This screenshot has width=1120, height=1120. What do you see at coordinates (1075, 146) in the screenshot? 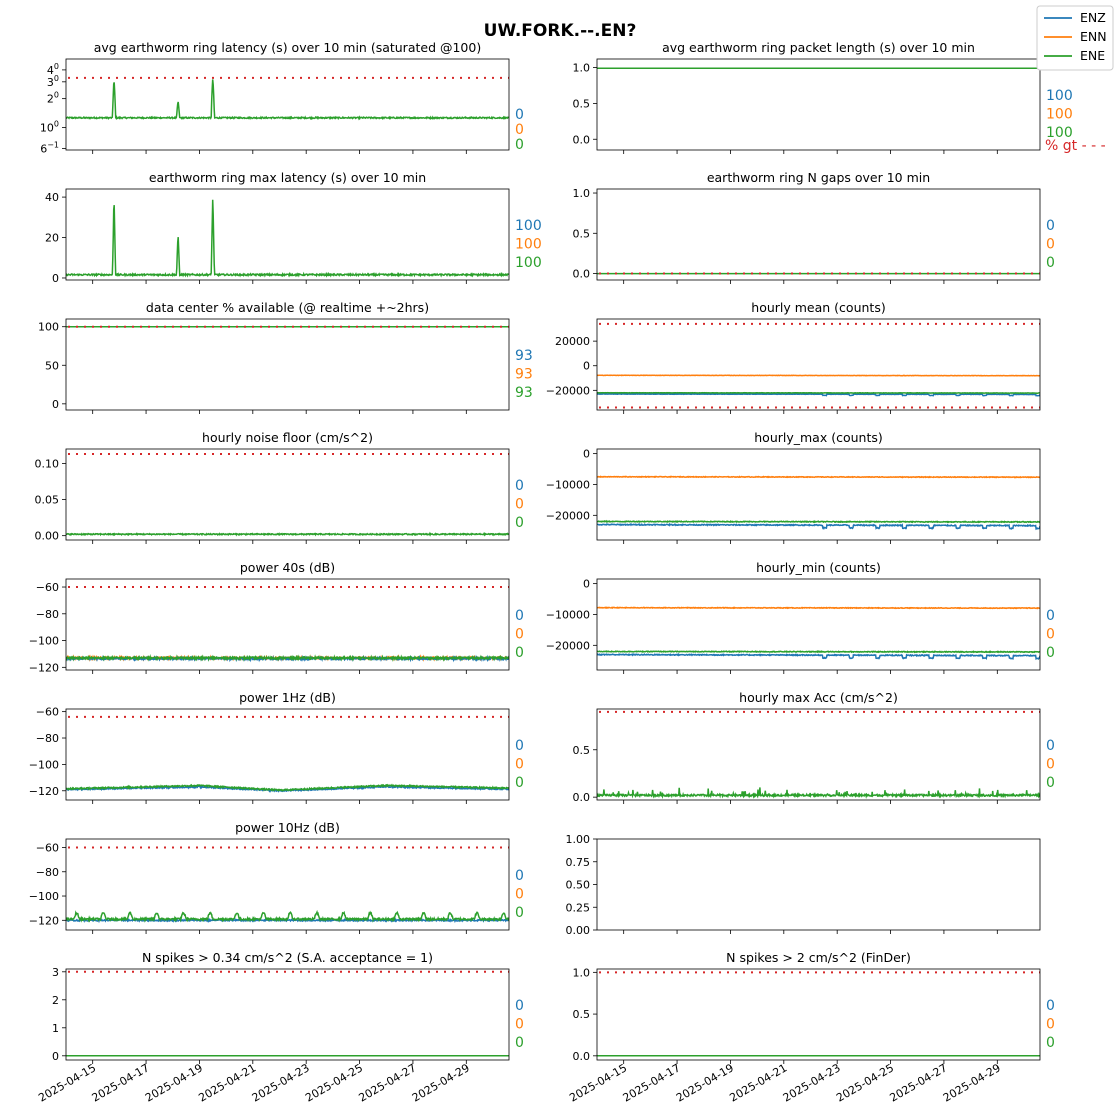
I see `pct-gt-label: % gt - - -` at bounding box center [1075, 146].